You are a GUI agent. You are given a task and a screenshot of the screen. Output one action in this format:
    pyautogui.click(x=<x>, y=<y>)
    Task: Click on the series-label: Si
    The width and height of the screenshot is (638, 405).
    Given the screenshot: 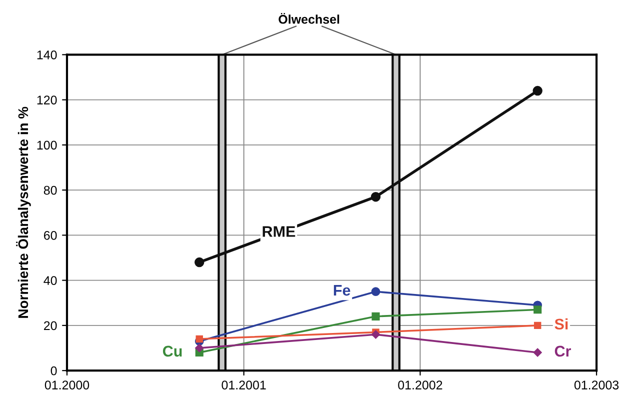 What is the action you would take?
    pyautogui.click(x=561, y=324)
    